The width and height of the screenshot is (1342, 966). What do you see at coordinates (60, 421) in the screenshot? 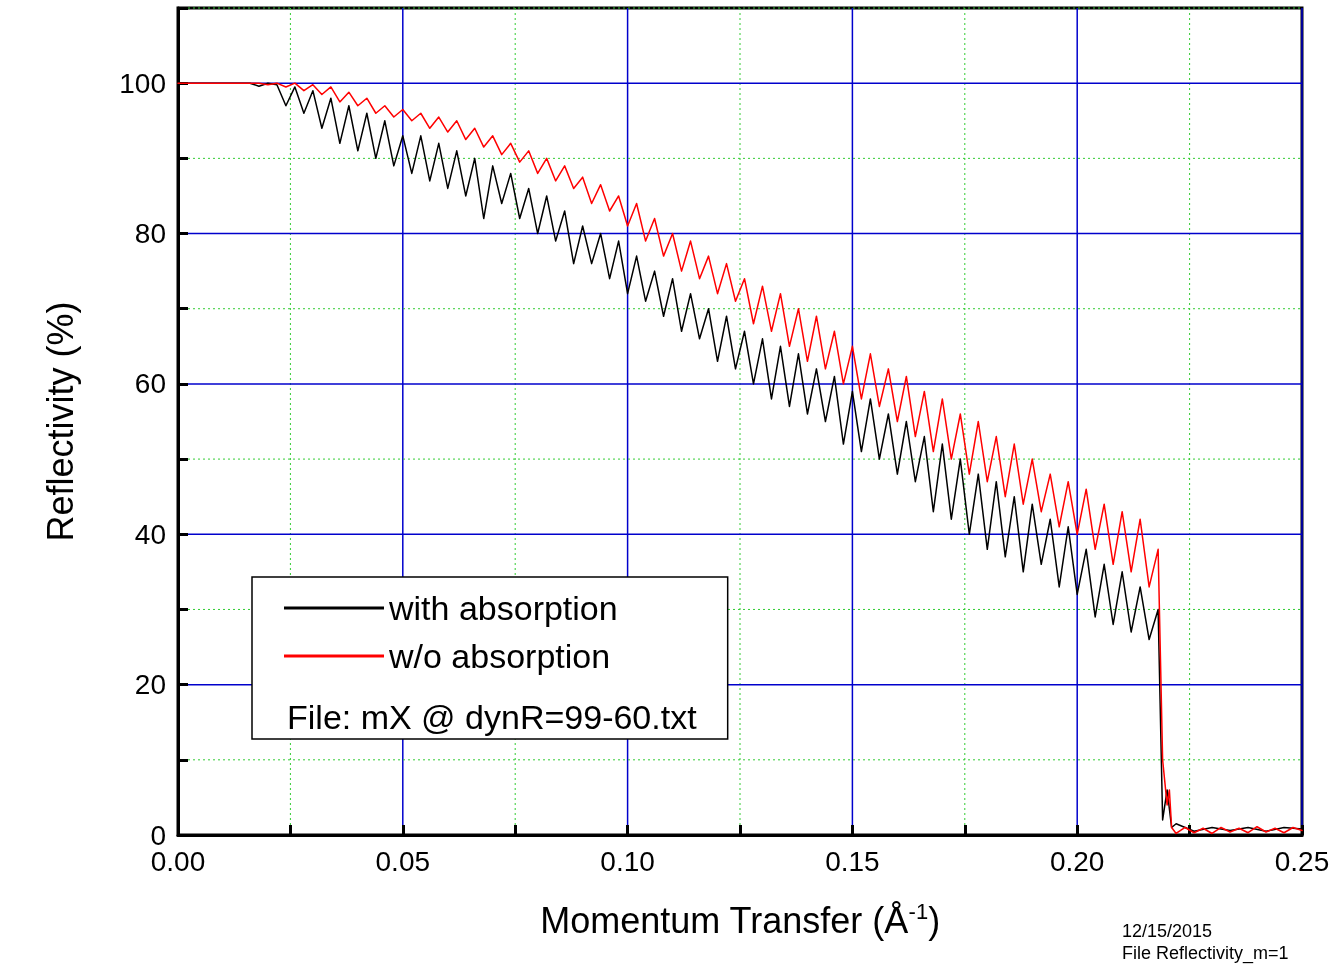
I see `y-axis-title: Reflectivity (%)` at bounding box center [60, 421].